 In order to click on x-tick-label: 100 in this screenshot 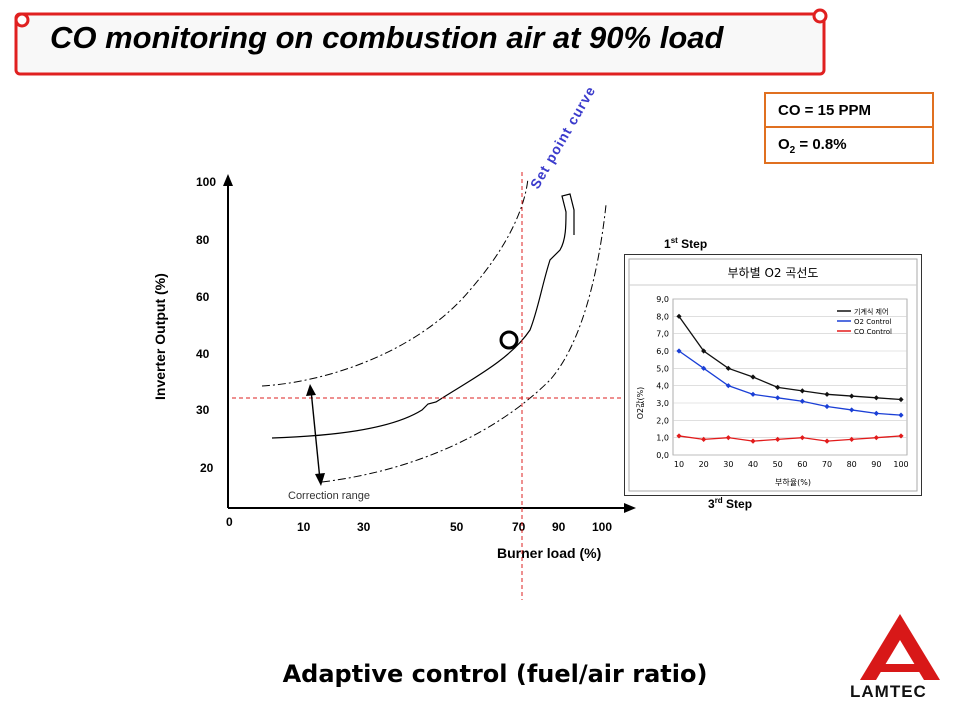, I will do `click(602, 527)`.